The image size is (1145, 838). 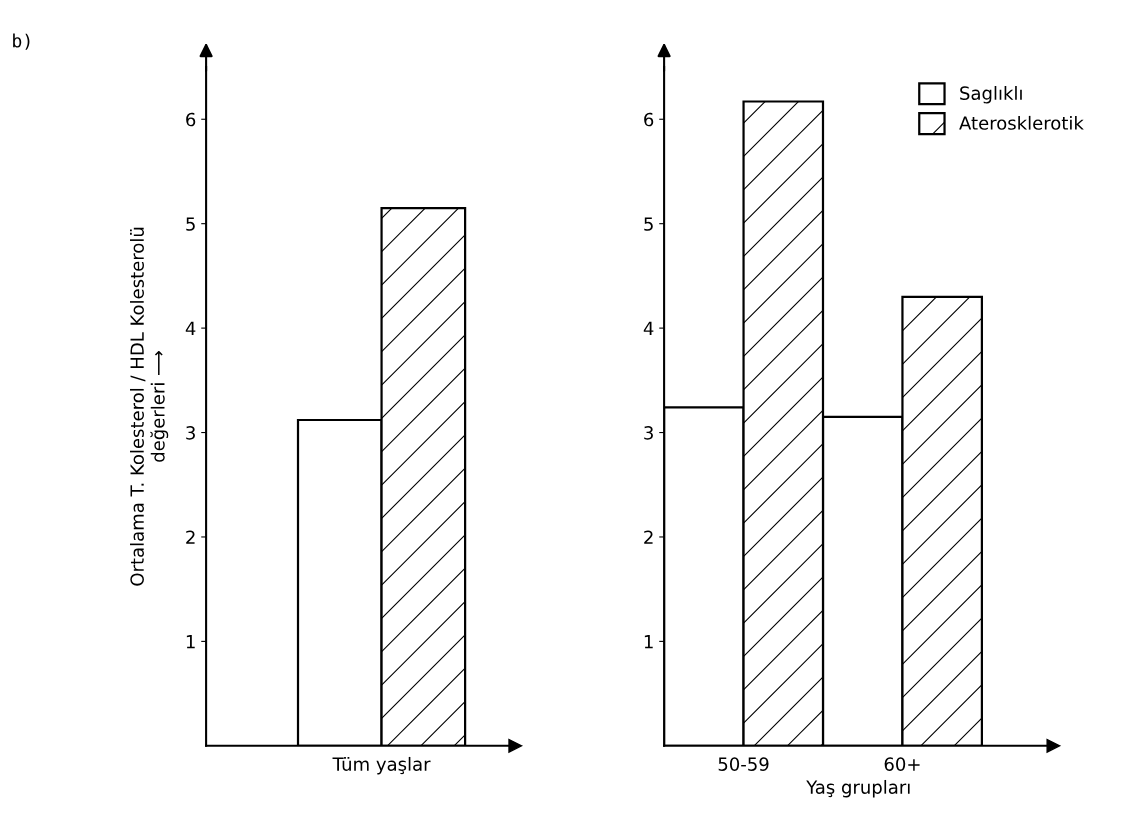 I want to click on y-axis-title: Ortalama T. Kolesterol / HDL Kolesterolü değerleri ⟶, so click(x=149, y=406).